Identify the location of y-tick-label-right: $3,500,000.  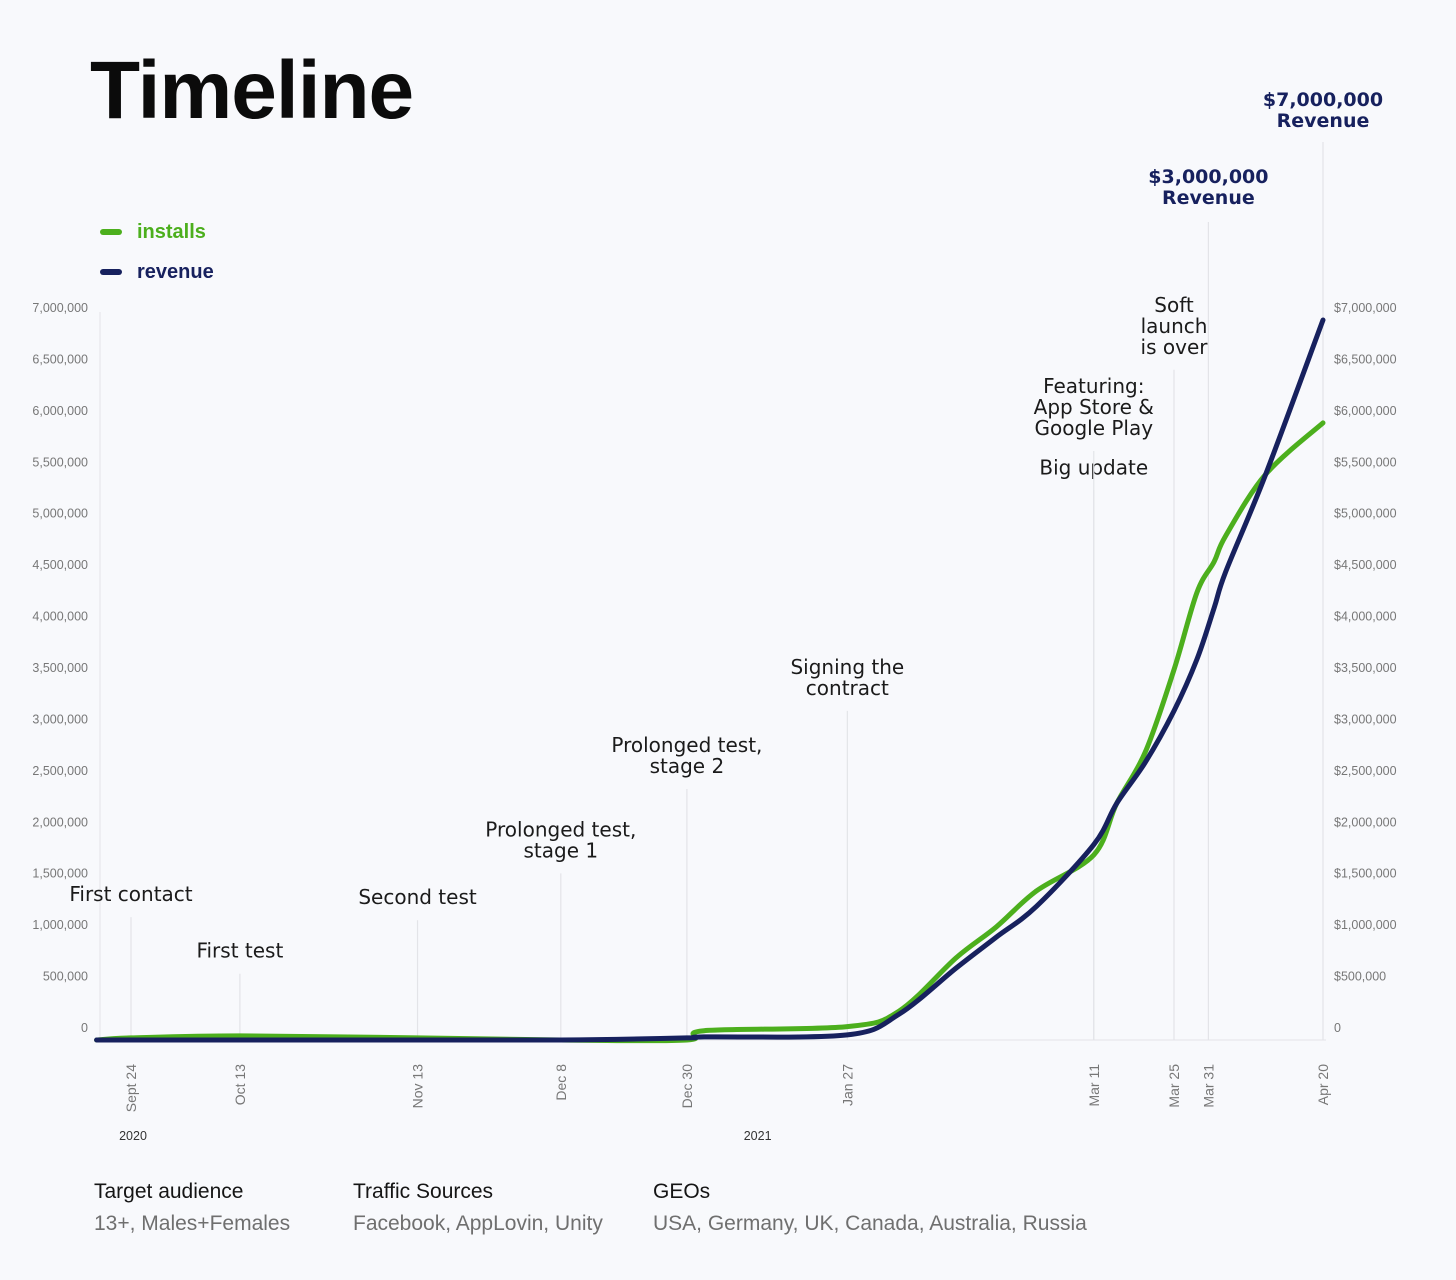
(1365, 668).